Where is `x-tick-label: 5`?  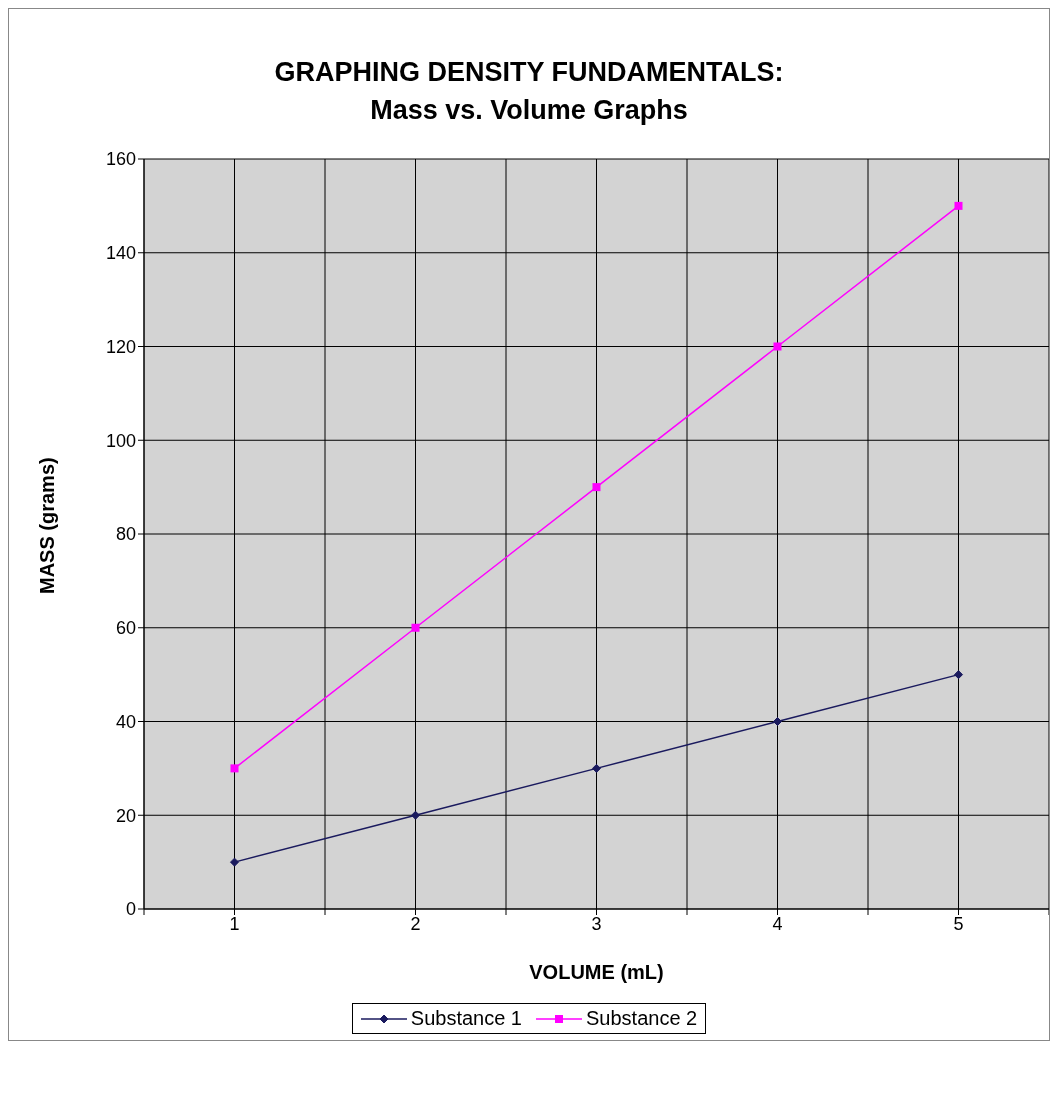
x-tick-label: 5 is located at coordinates (958, 923).